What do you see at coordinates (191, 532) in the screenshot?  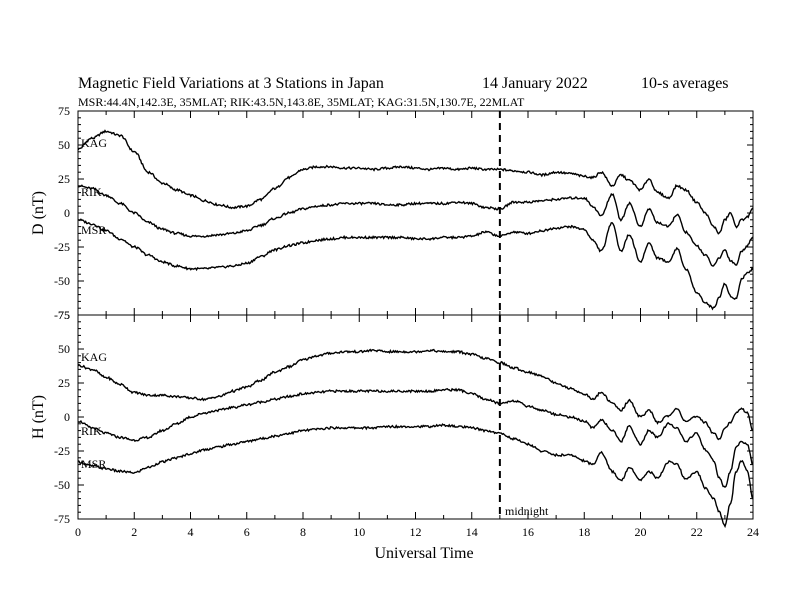 I see `x-tick-label: 4` at bounding box center [191, 532].